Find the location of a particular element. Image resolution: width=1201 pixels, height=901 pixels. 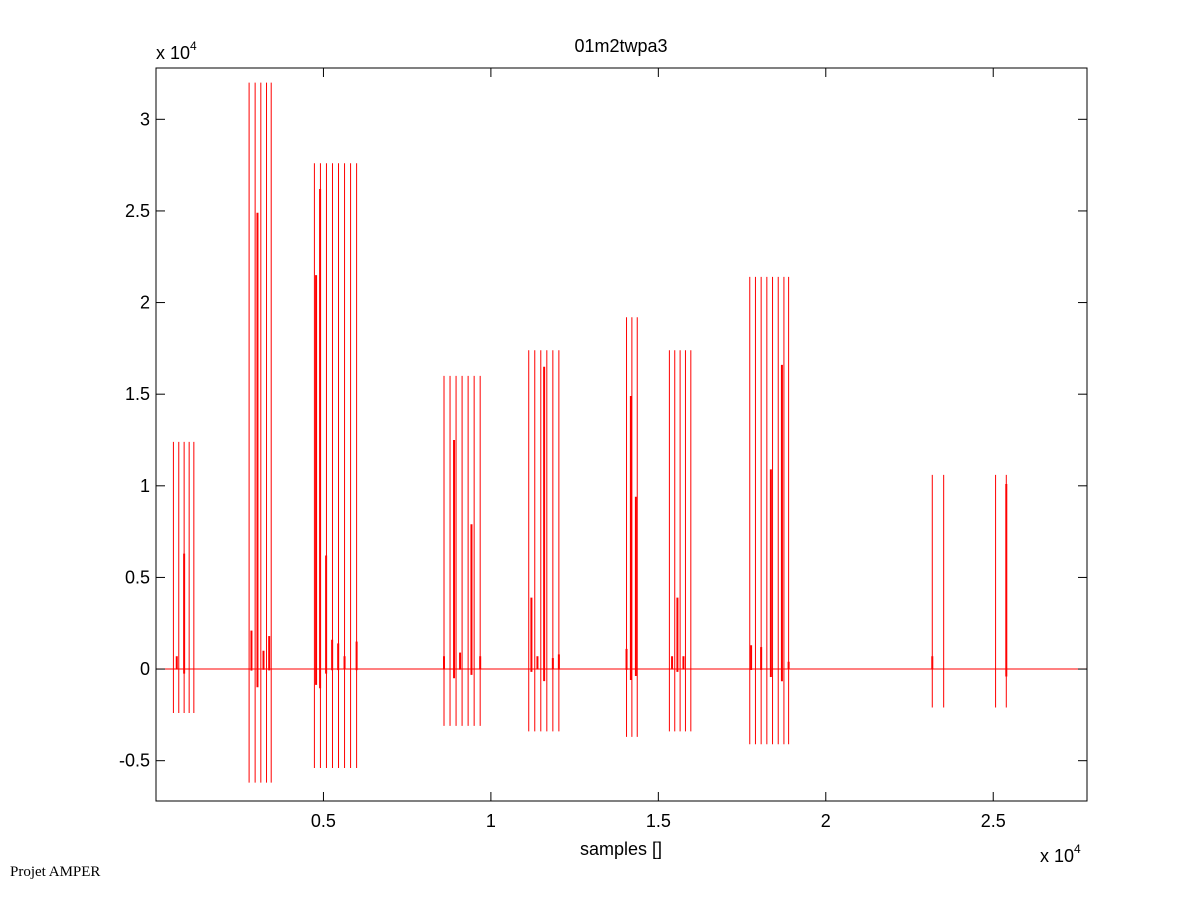

y-tick-label: 2.5 is located at coordinates (137, 211).